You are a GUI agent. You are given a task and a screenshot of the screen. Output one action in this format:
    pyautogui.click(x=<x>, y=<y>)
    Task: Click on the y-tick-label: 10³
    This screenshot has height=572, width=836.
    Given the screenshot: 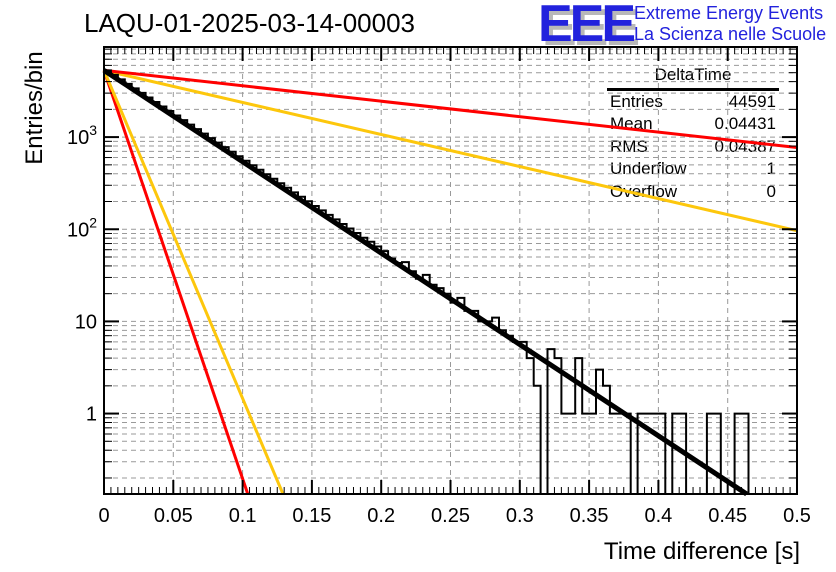 What is the action you would take?
    pyautogui.click(x=82, y=135)
    